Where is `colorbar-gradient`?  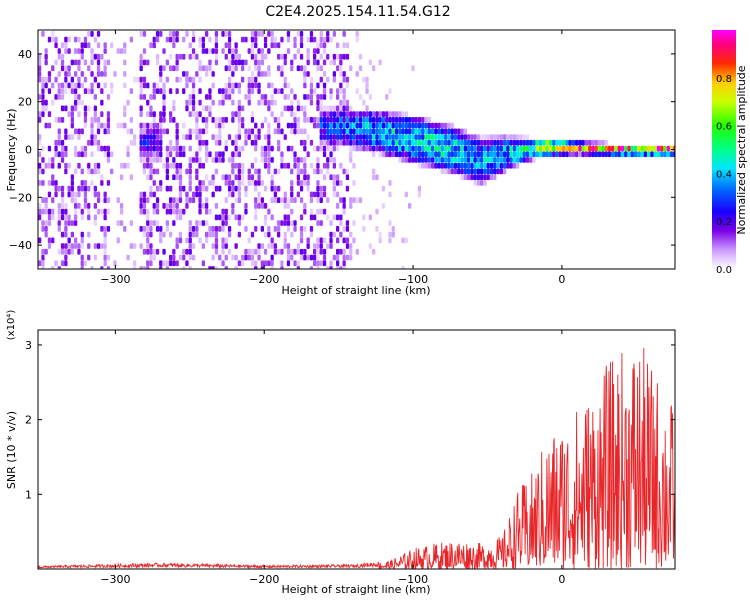
colorbar-gradient is located at coordinates (724, 149).